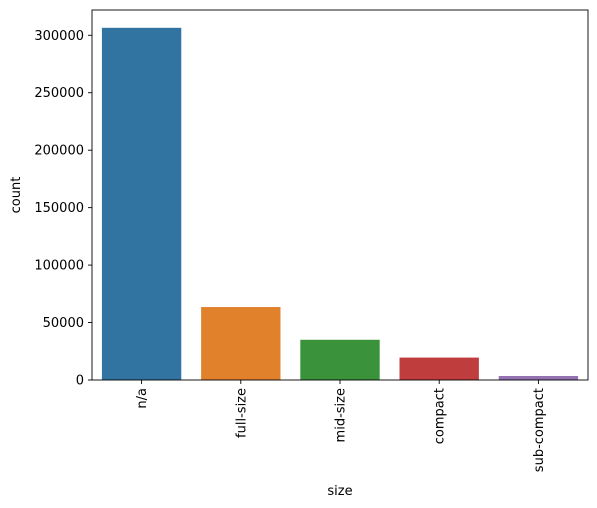 The width and height of the screenshot is (597, 508). What do you see at coordinates (341, 415) in the screenshot?
I see `x-tick-label: mid-size` at bounding box center [341, 415].